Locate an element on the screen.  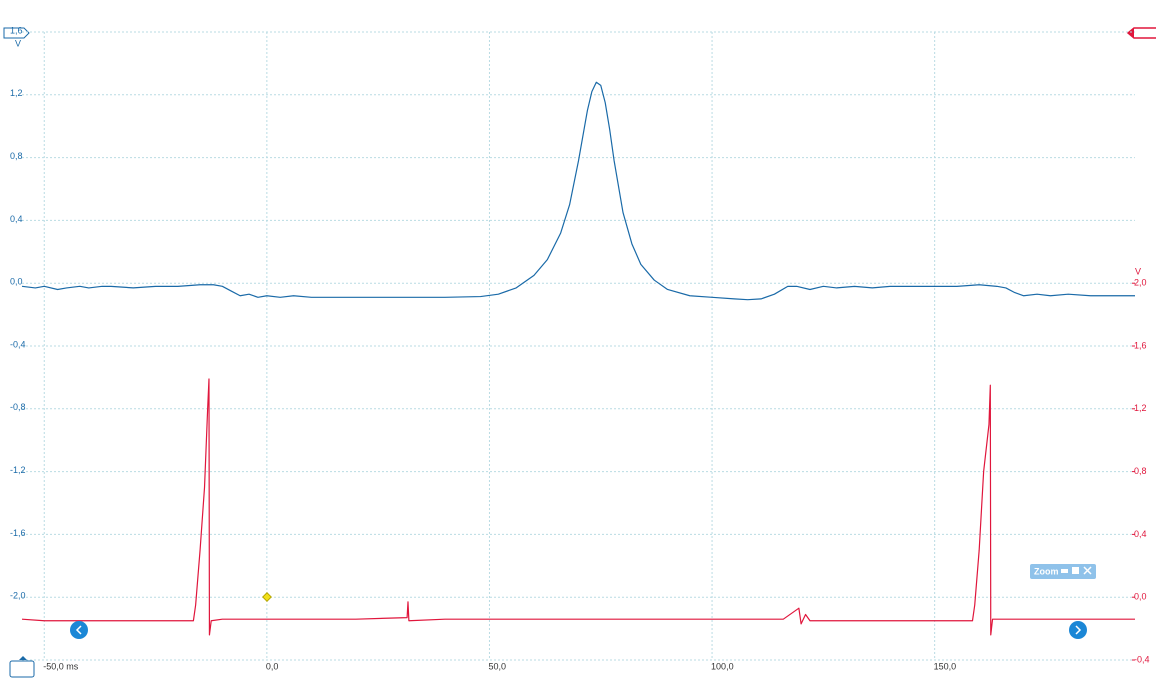
y2-tick-label: 0,0 is located at coordinates (1140, 597).